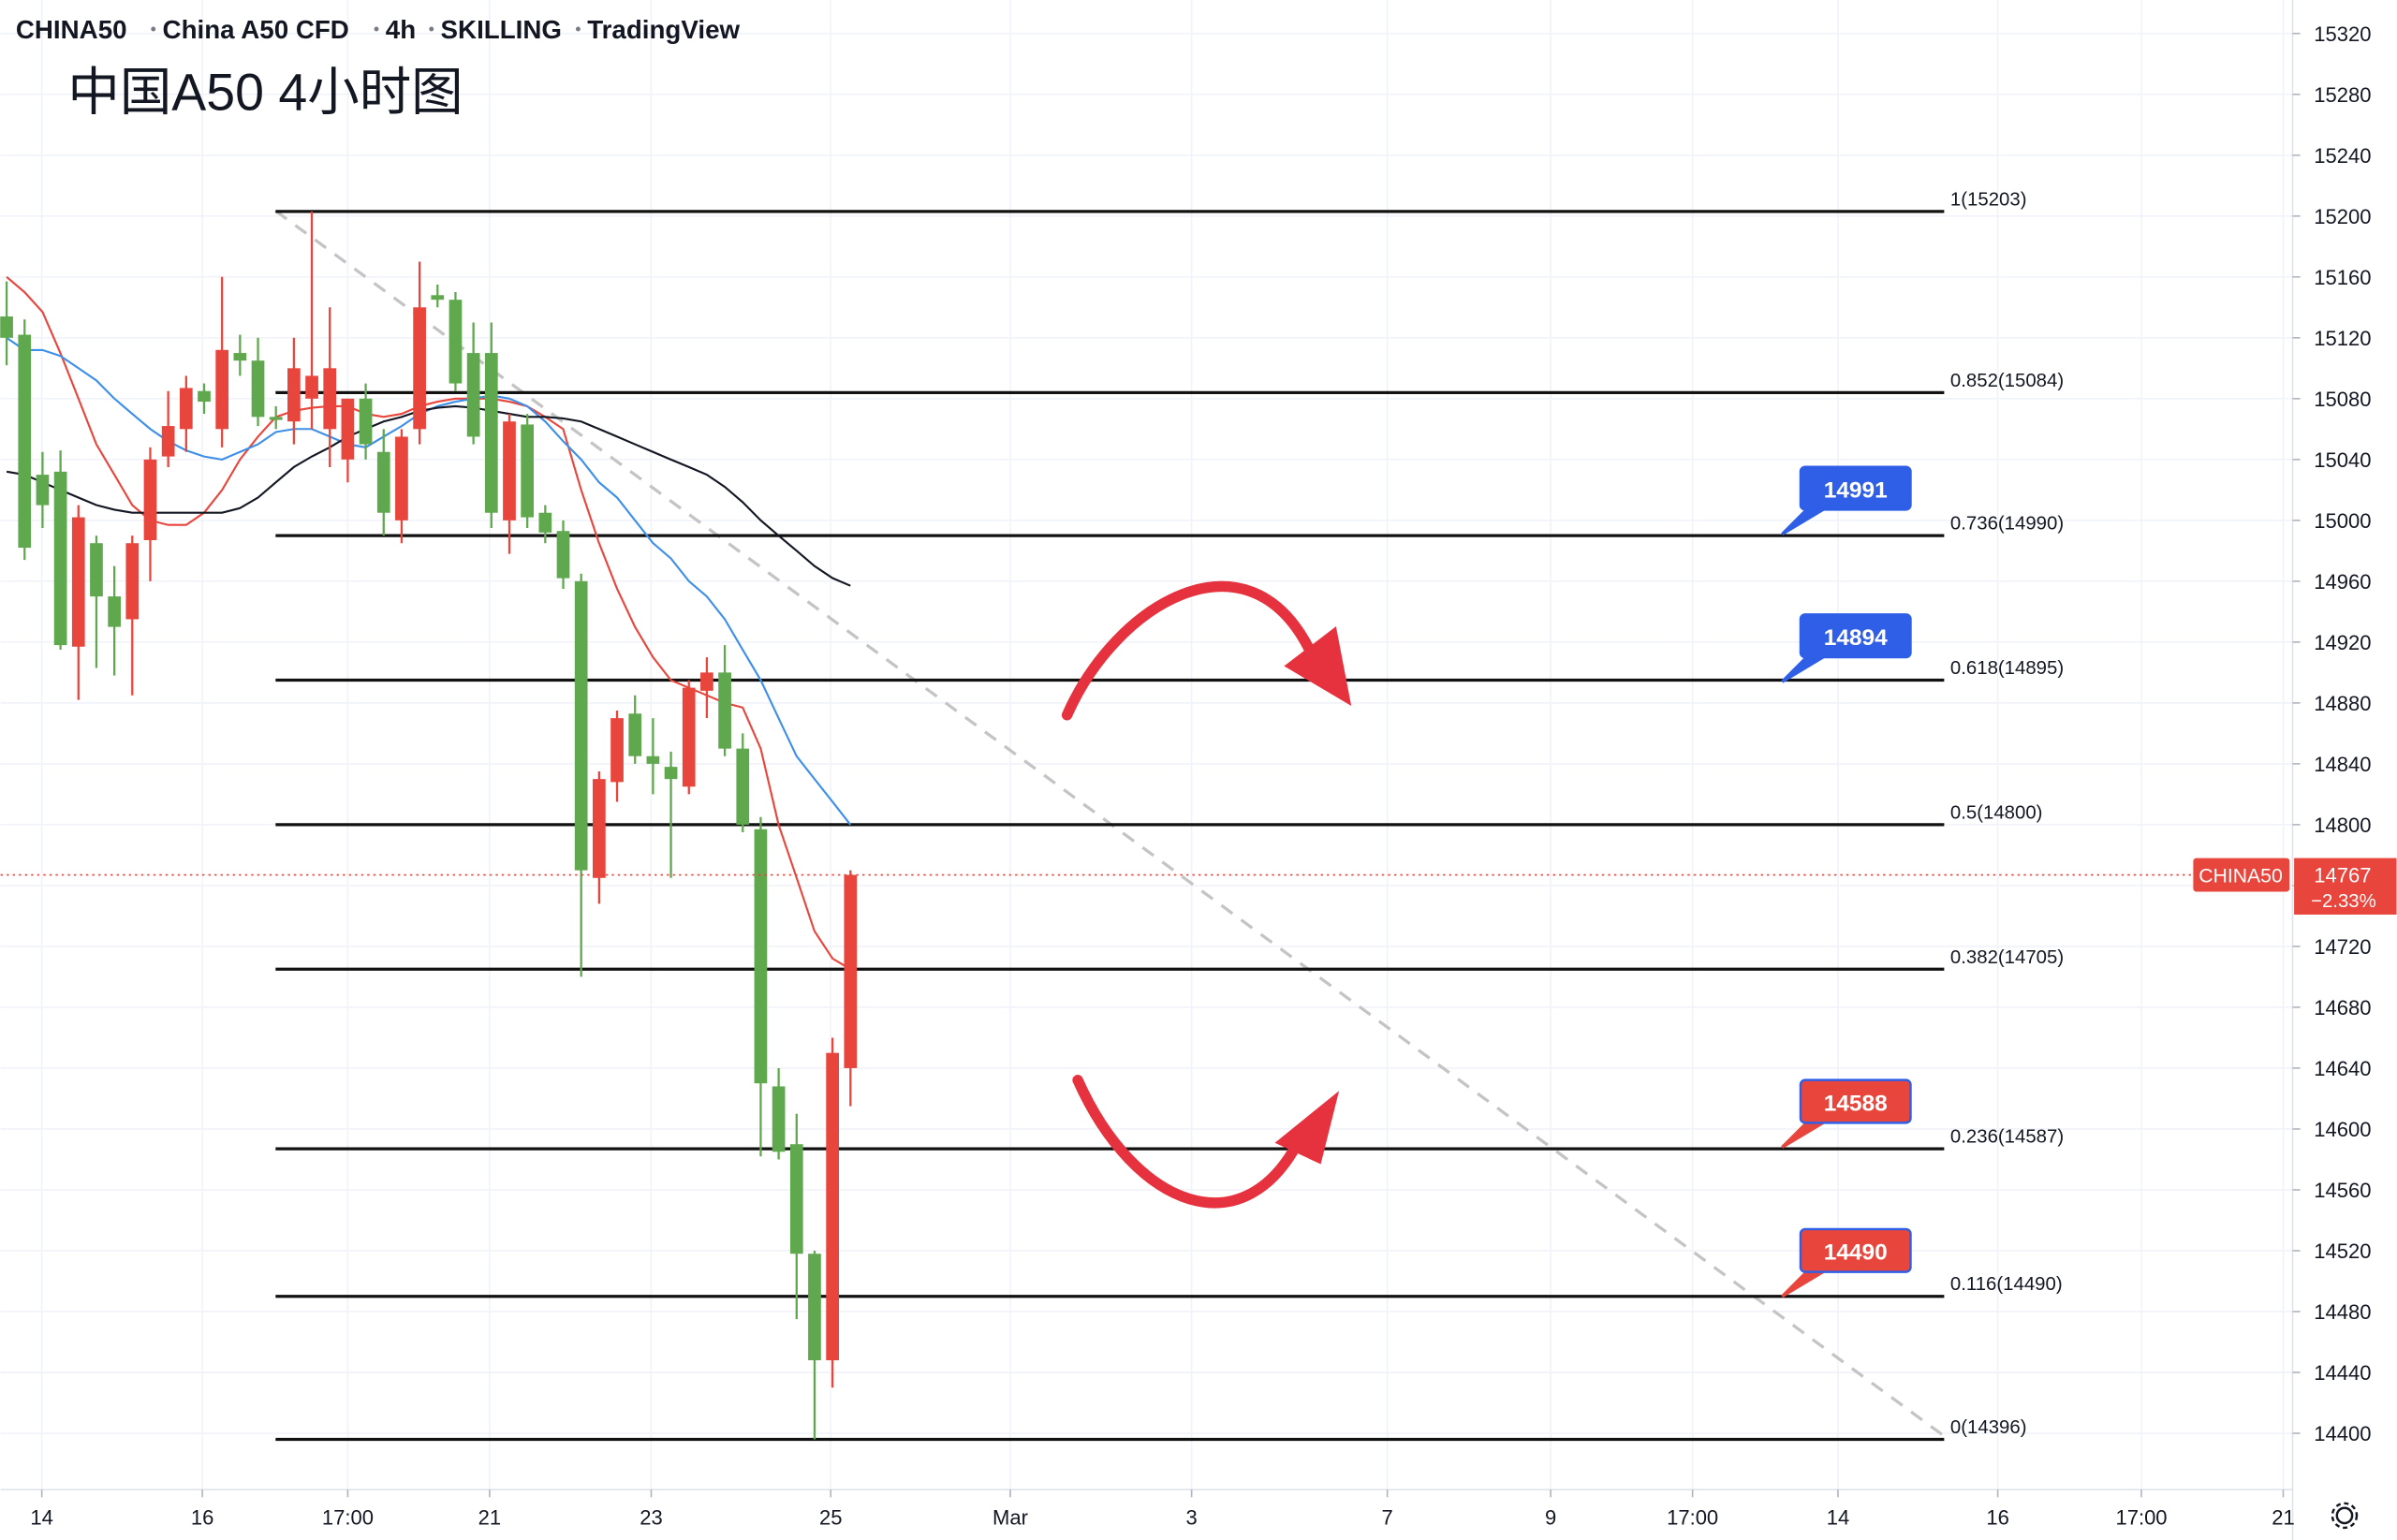 The height and width of the screenshot is (1540, 2397). I want to click on fib-label: 0.236(14587), so click(2007, 1137).